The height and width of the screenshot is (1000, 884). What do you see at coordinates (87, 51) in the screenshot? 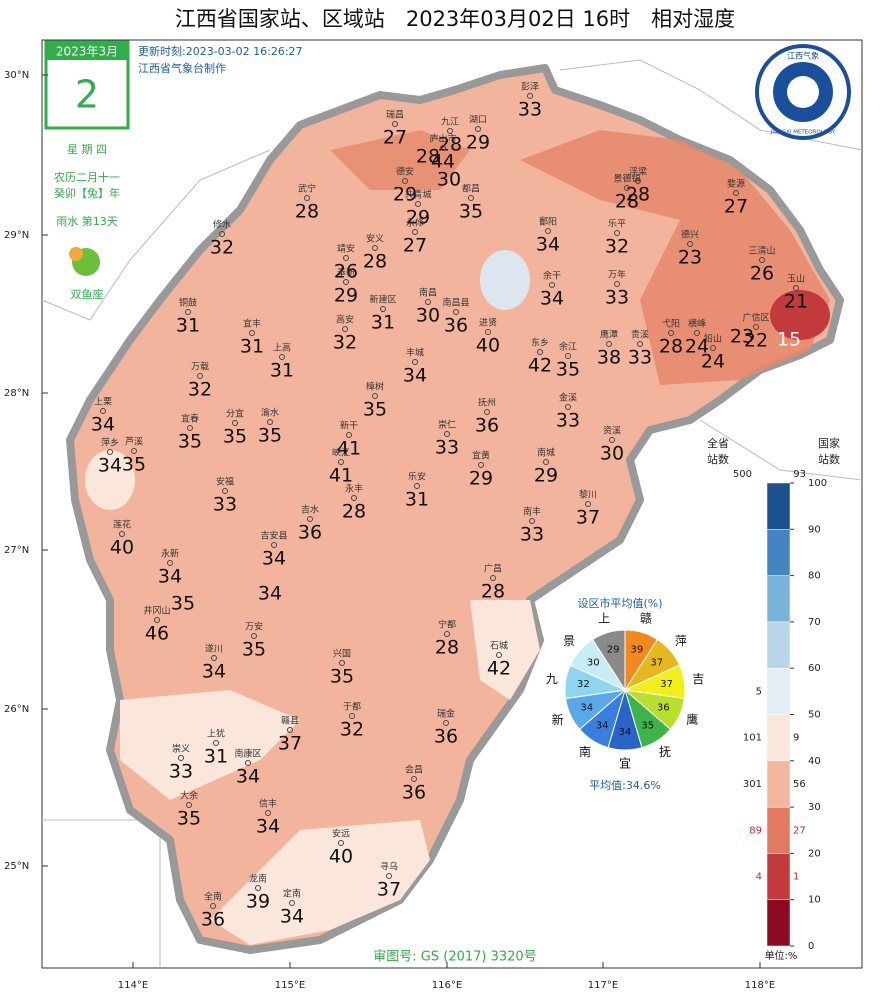
I see `calendar-header` at bounding box center [87, 51].